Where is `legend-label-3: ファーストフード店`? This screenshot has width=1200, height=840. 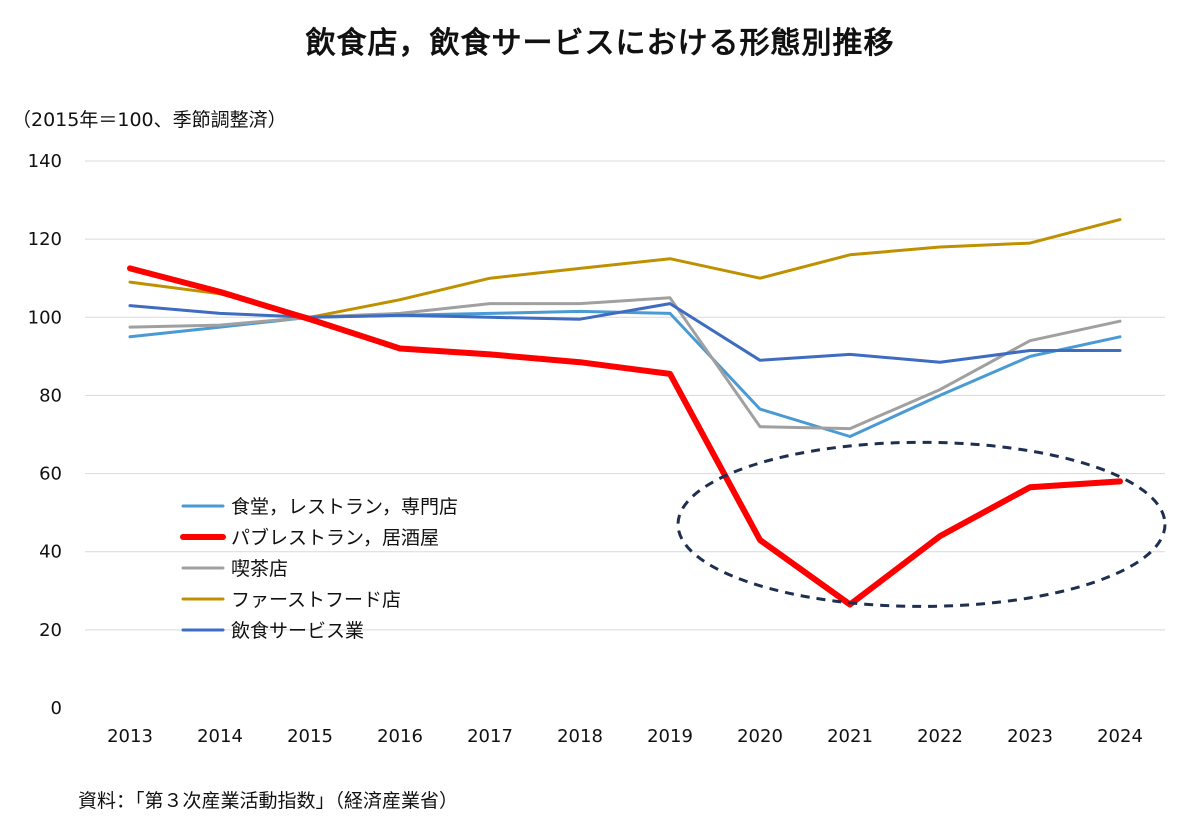 legend-label-3: ファーストフード店 is located at coordinates (316, 600).